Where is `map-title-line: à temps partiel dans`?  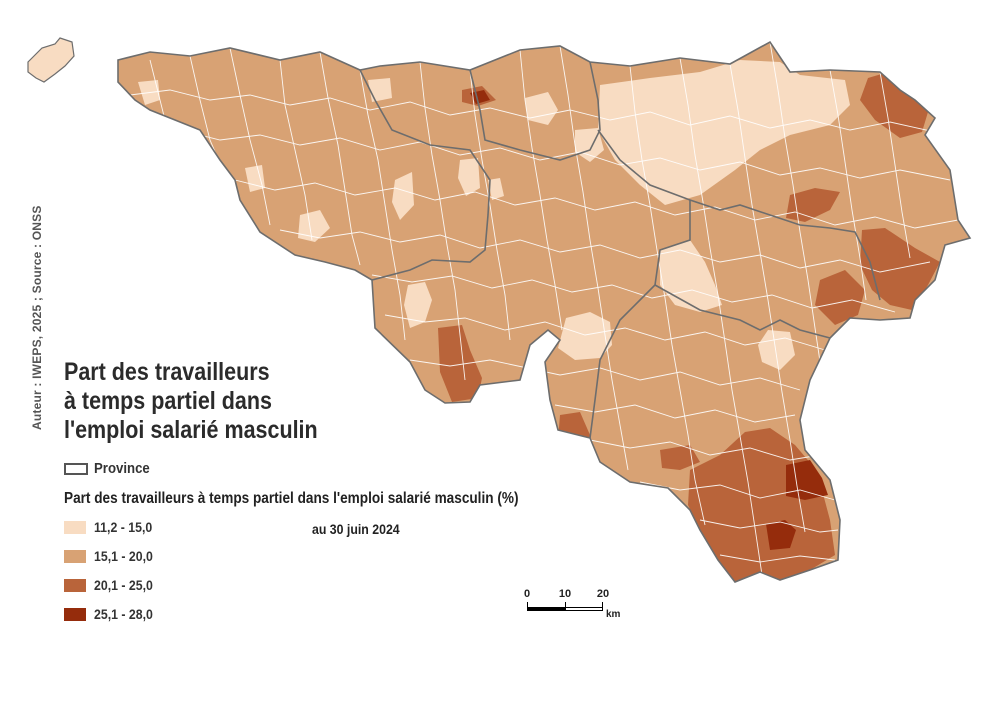 map-title-line: à temps partiel dans is located at coordinates (168, 401).